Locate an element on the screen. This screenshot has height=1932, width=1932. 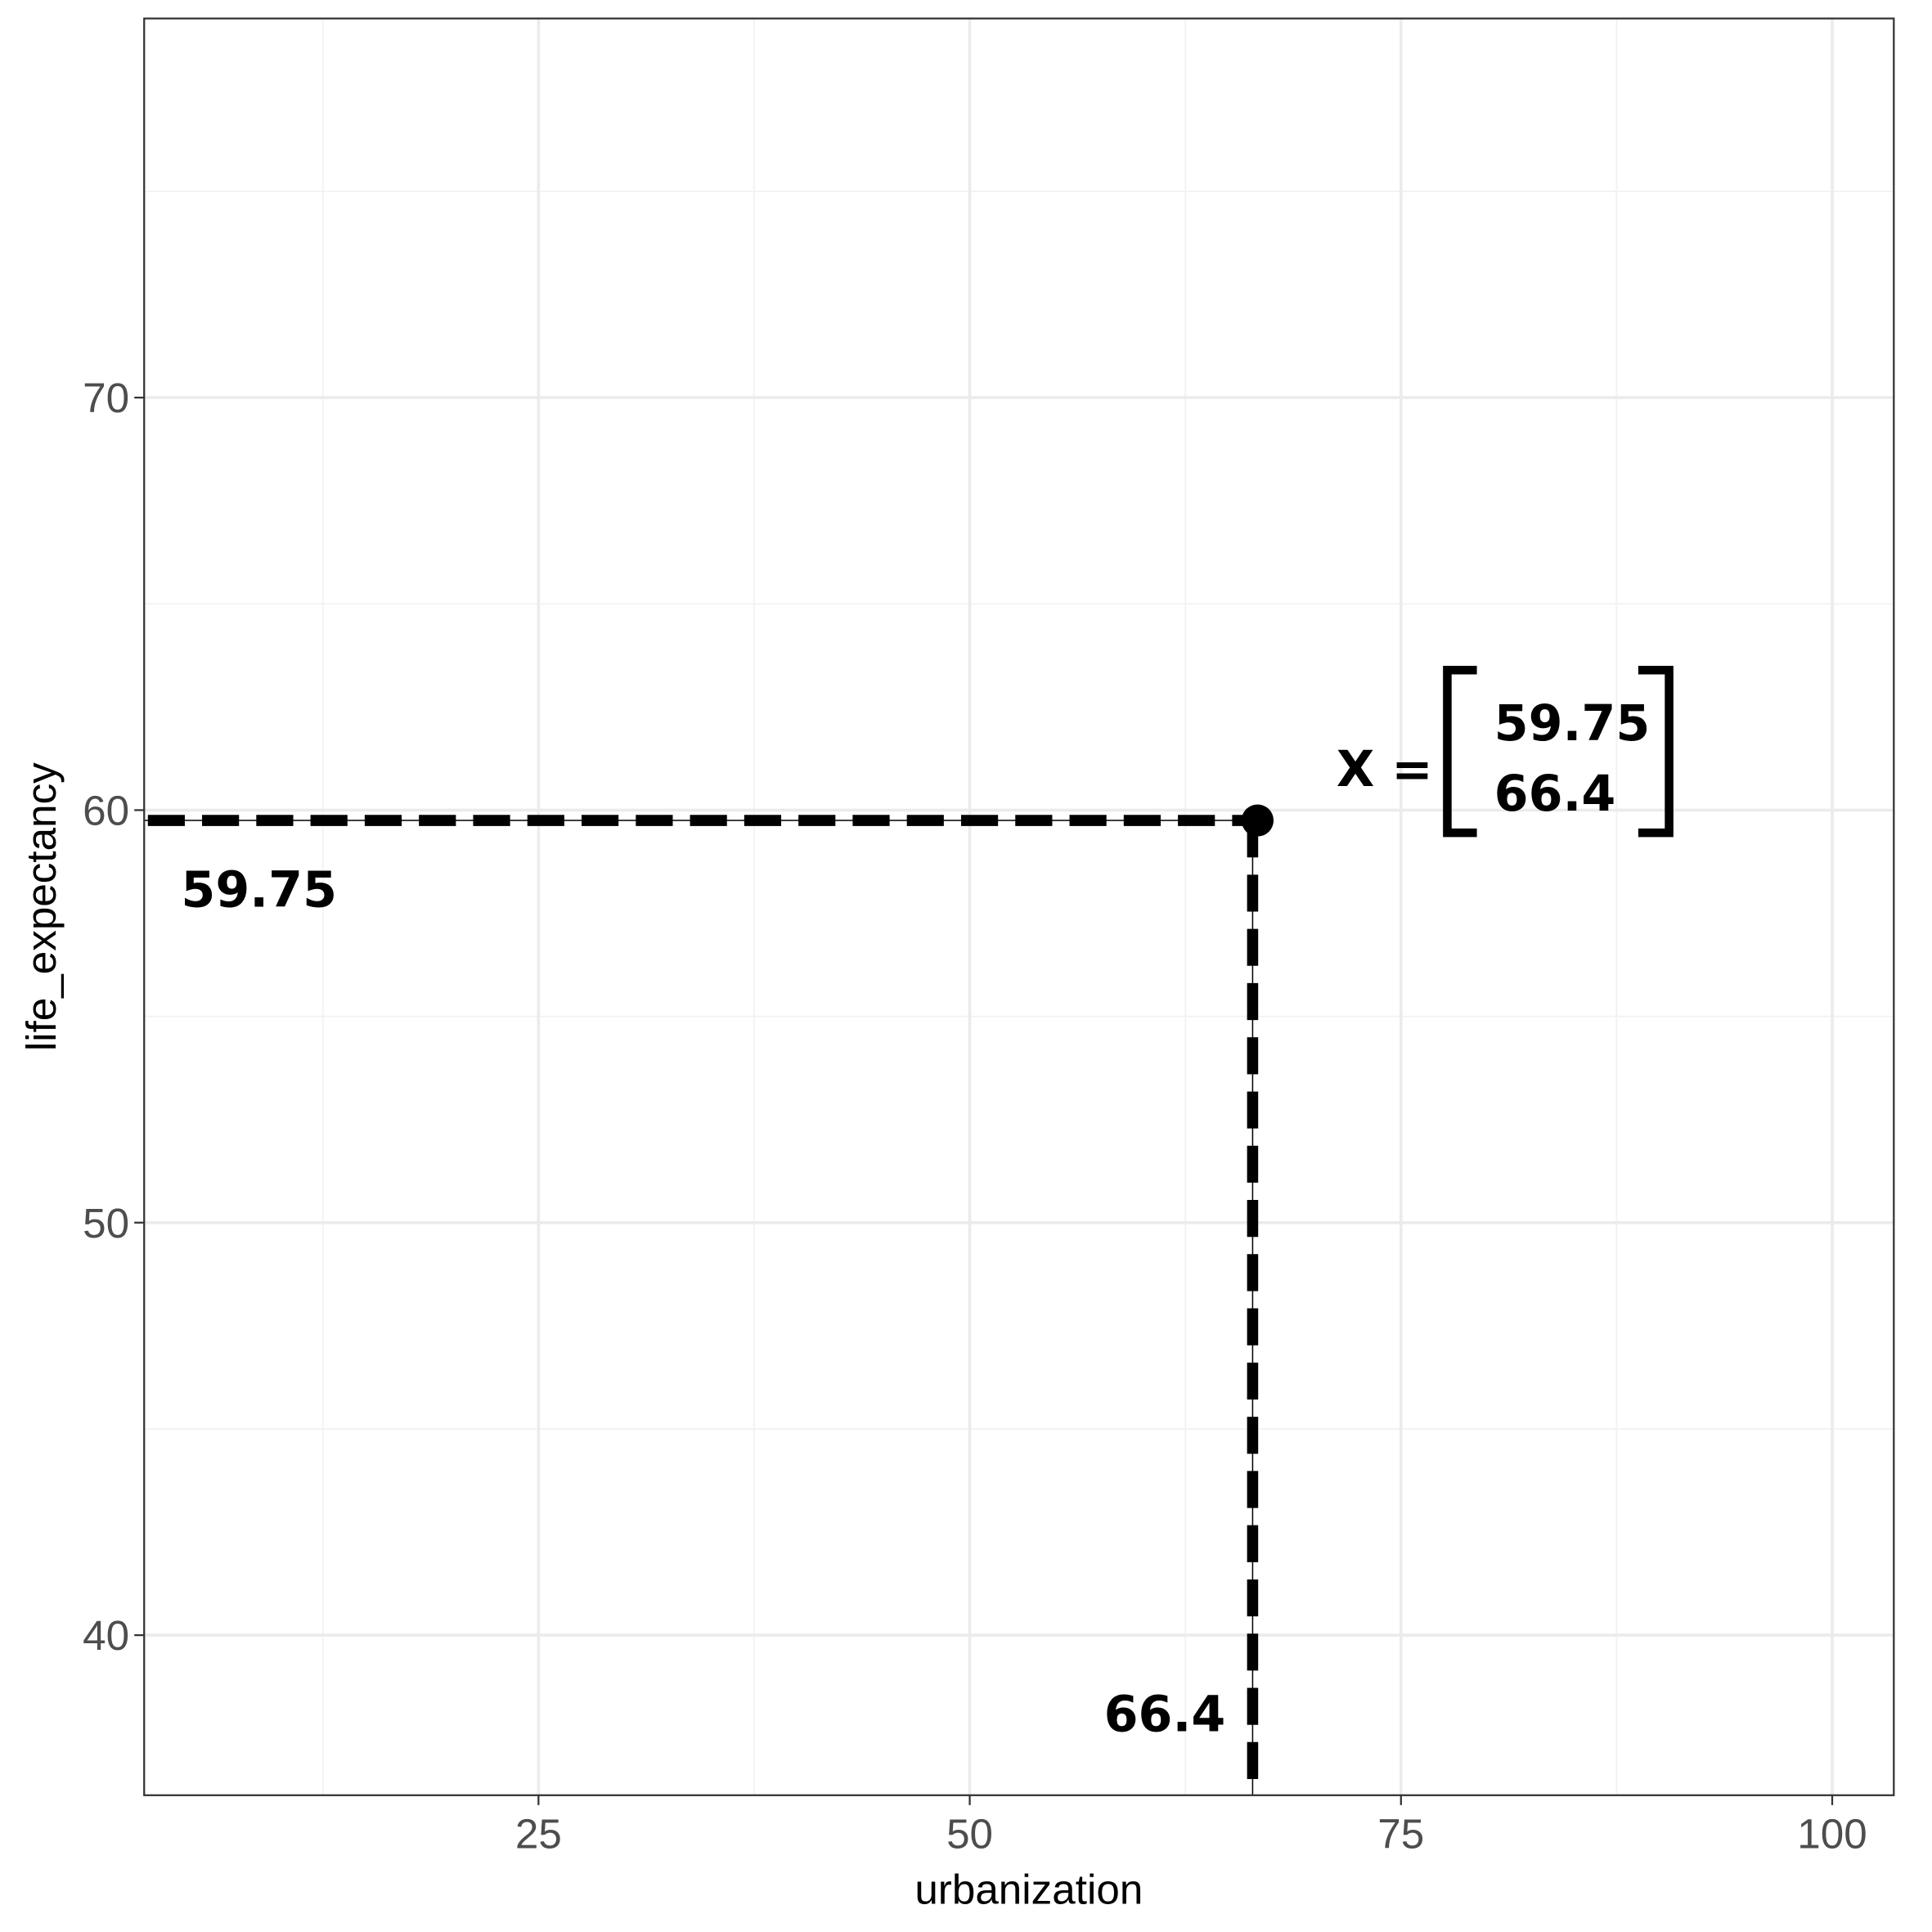
annotation: X = is located at coordinates (1385, 769).